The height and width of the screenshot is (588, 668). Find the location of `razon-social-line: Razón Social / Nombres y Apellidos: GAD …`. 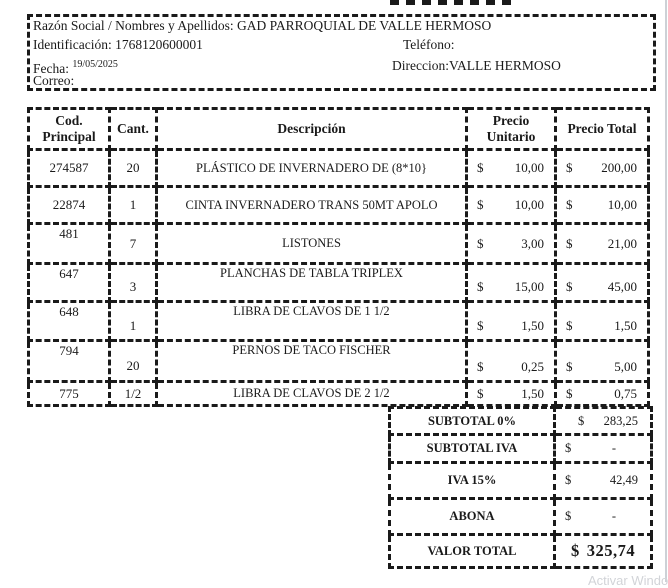

razon-social-line: Razón Social / Nombres y Apellidos: GAD … is located at coordinates (262, 25).